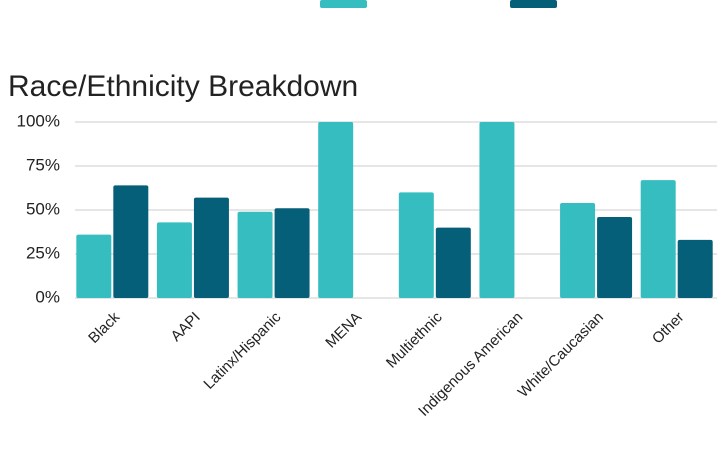 Image resolution: width=717 pixels, height=468 pixels. I want to click on y-tick-label: 25%, so click(43, 252).